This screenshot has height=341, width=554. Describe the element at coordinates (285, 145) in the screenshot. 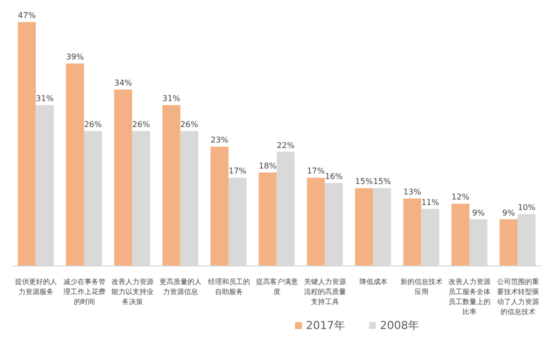

I see `data-label: 22%` at that location.